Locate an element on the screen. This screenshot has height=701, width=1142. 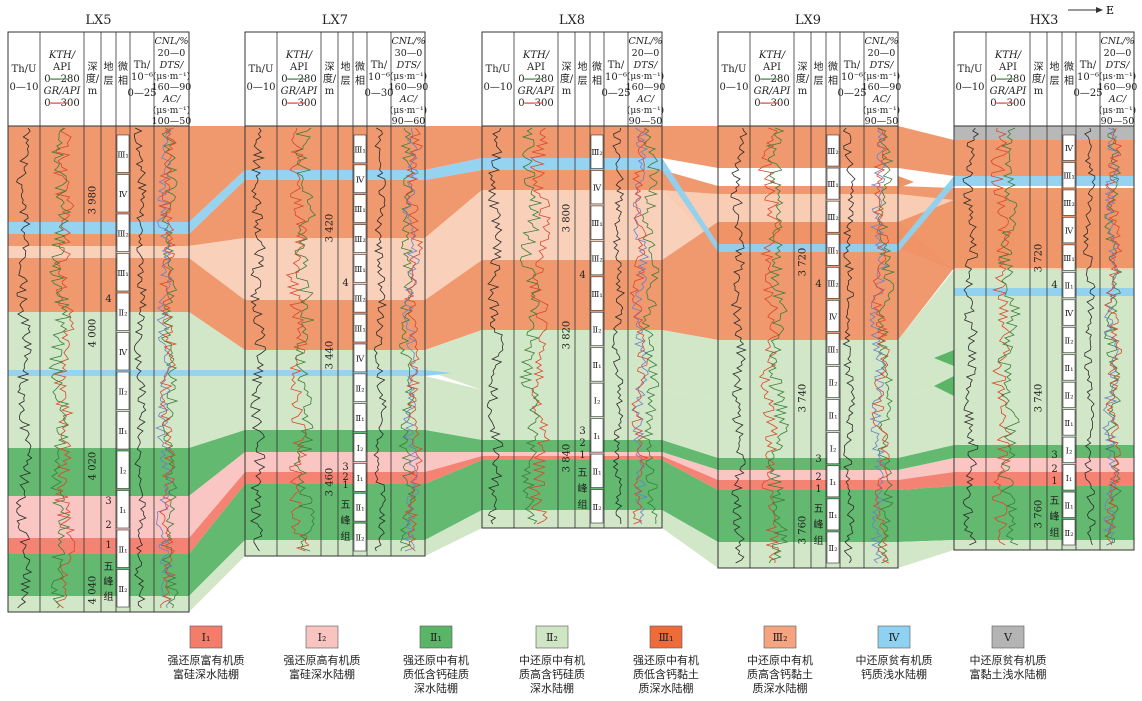
facies-label: Ⅲ₁ is located at coordinates (360, 210).